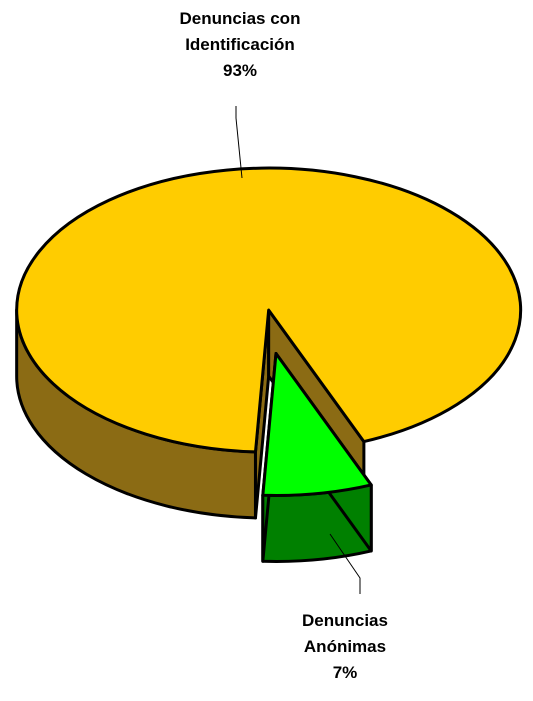  I want to click on leader-line-identificacion, so click(239, 142).